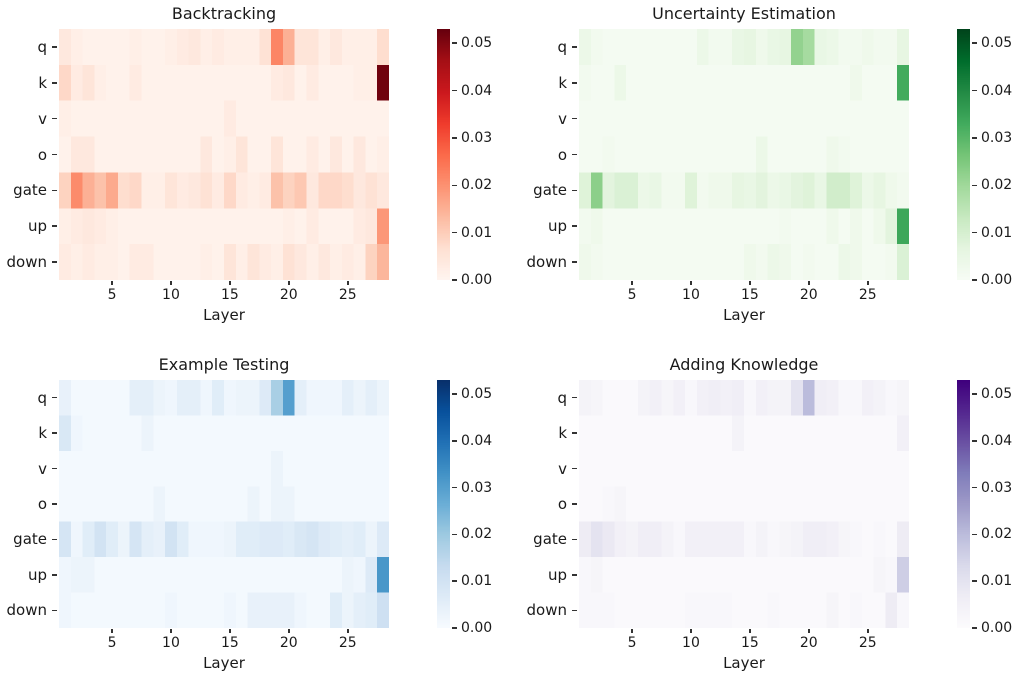 The height and width of the screenshot is (690, 1024). I want to click on x-tick-label-25: 25, so click(347, 295).